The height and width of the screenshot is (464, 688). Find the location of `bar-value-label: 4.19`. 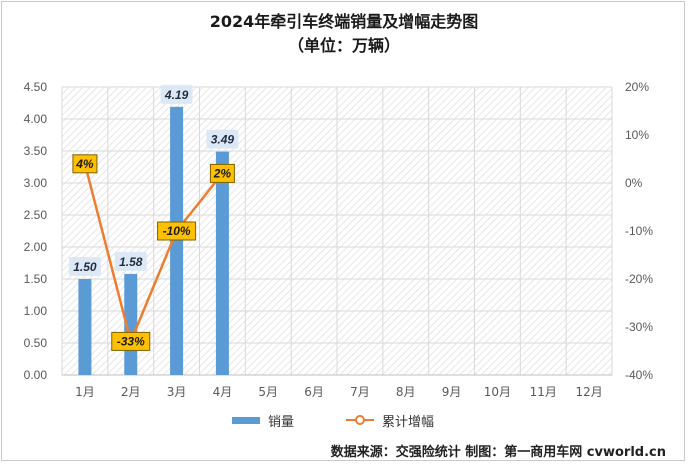

bar-value-label: 4.19 is located at coordinates (176, 95).